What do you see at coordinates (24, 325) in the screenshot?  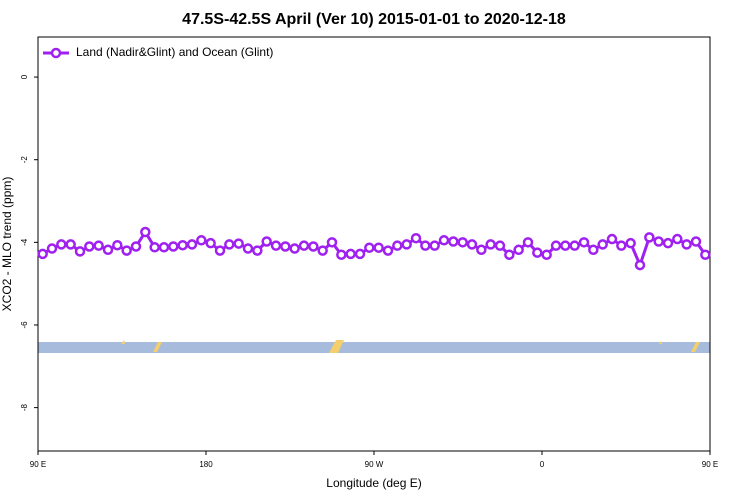 I see `y-tick-label: -6` at bounding box center [24, 325].